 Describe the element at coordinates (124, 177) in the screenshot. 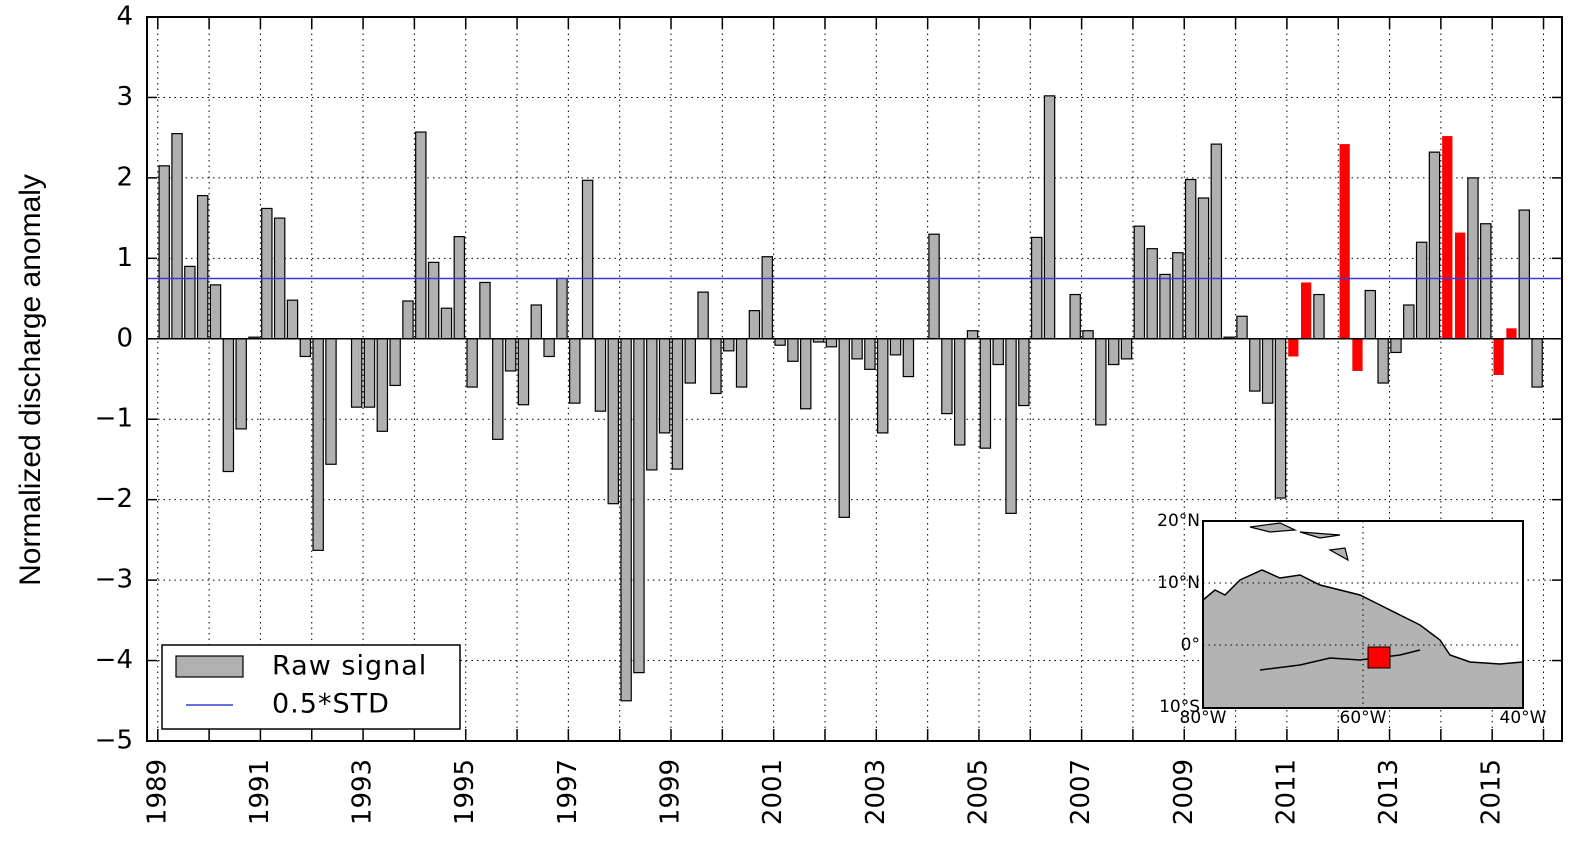

I see `y-tick-label: 2` at that location.